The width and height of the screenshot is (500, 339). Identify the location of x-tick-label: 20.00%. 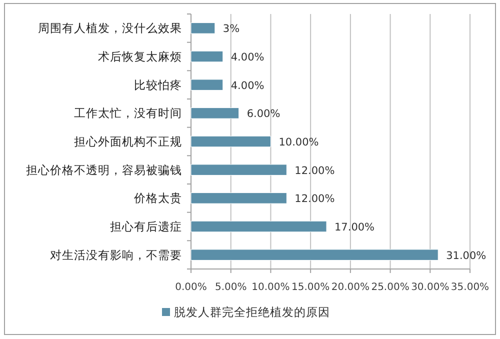
(350, 287).